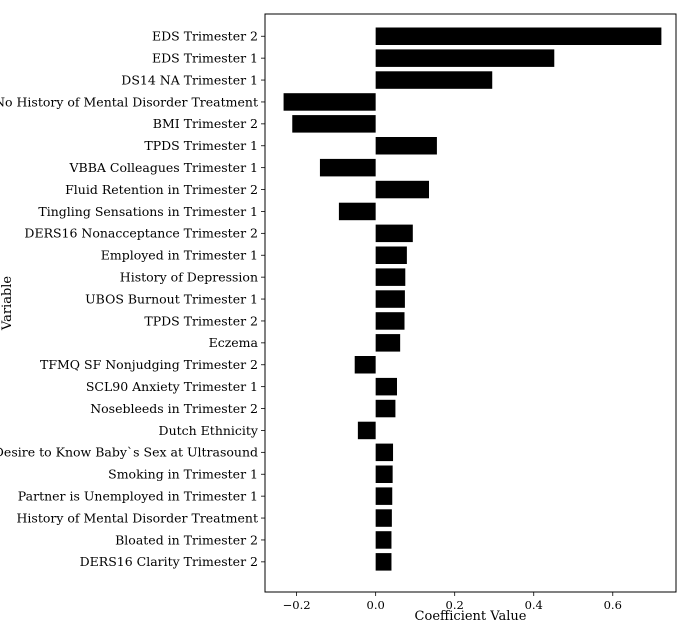  I want to click on category-label: UBOS Burnout Trimester 1, so click(171, 298).